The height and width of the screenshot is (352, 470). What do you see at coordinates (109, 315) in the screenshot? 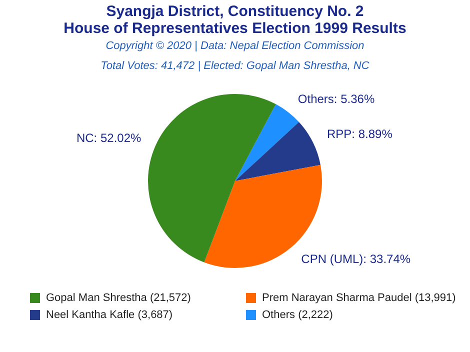
I see `legend-label: Neel Kantha Kafle (3,687)` at bounding box center [109, 315].